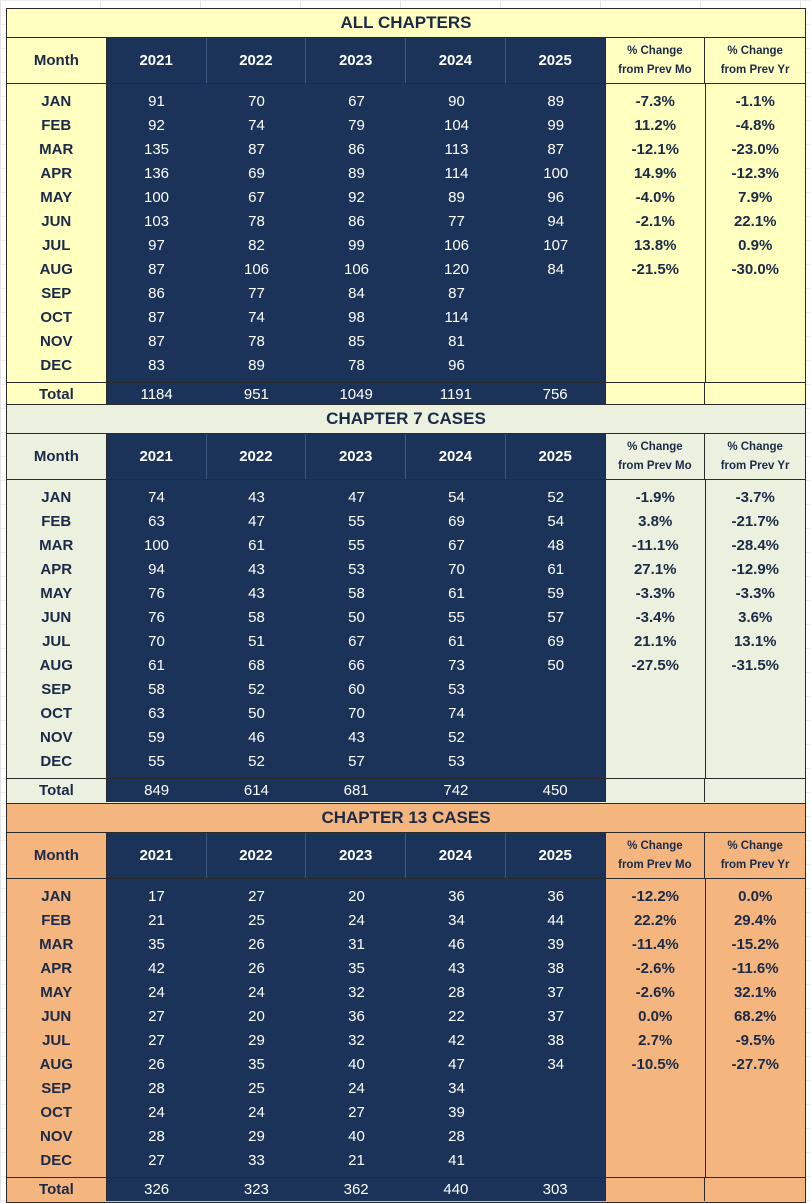 The height and width of the screenshot is (1203, 811). Describe the element at coordinates (257, 630) in the screenshot. I see `year-column-2022: 43 47 61 43 43 58 51 68 52 50 46 52` at that location.